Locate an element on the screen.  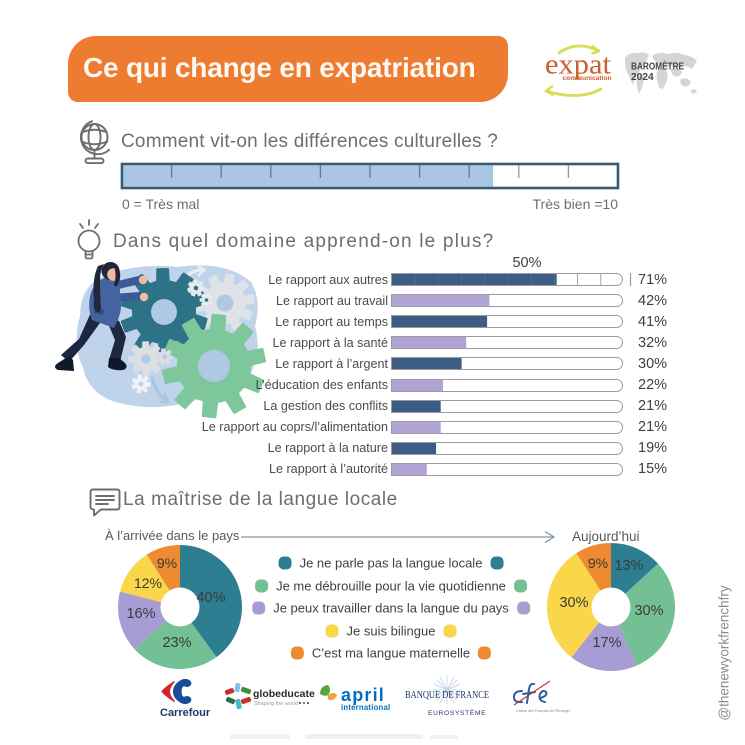
svg-text: expat is located at coordinates (578, 65).